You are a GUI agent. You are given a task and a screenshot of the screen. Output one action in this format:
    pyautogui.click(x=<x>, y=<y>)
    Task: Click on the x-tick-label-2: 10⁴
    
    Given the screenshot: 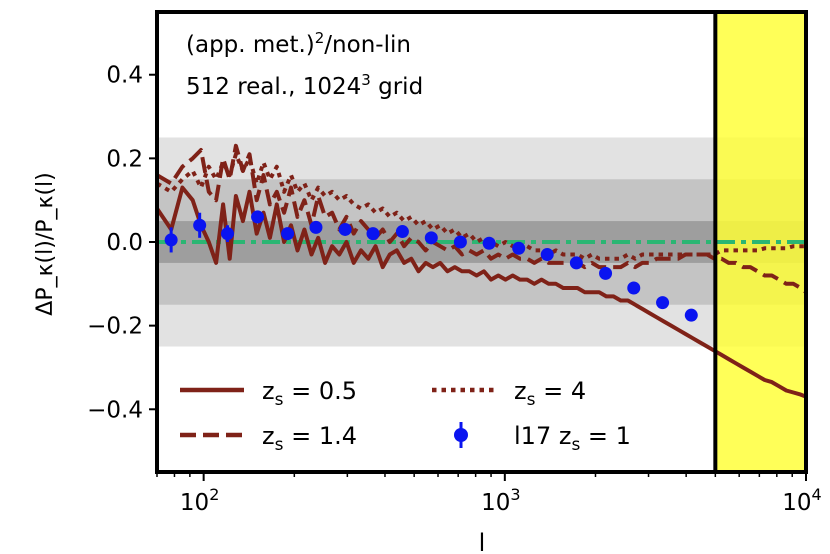 What is the action you would take?
    pyautogui.click(x=801, y=500)
    